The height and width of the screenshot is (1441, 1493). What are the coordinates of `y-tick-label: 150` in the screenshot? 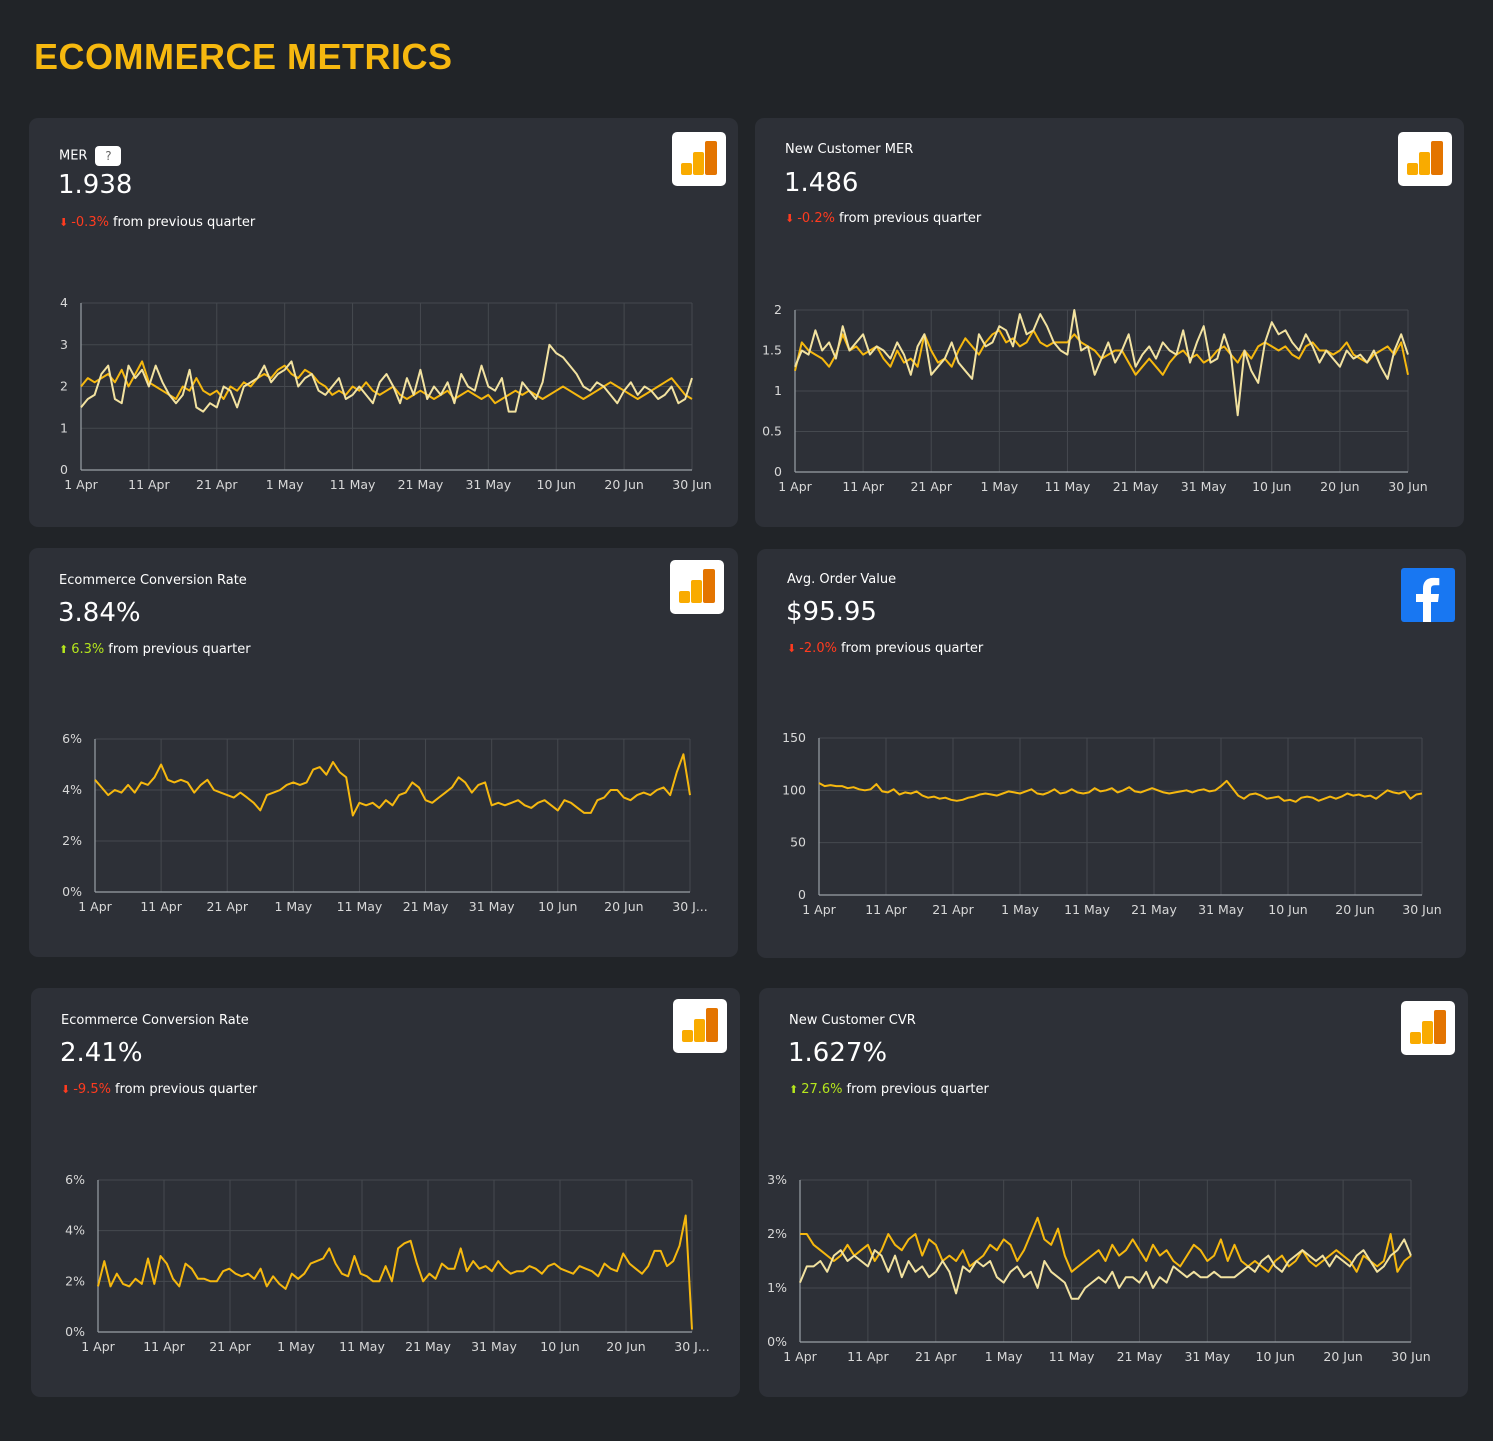 It's located at (794, 737).